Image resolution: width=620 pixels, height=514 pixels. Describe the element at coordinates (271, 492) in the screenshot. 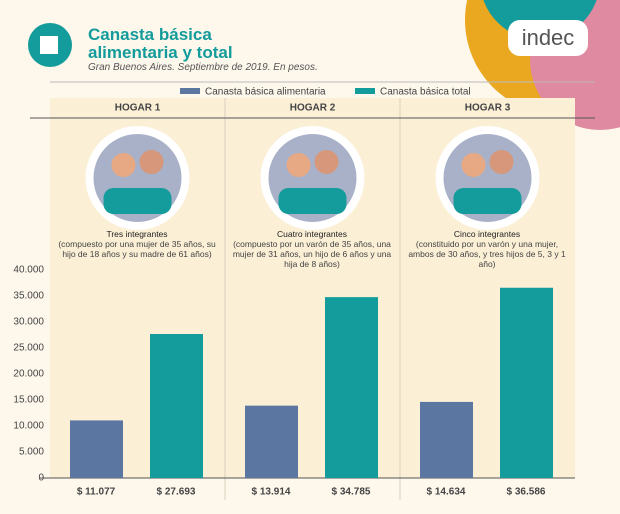

I see `value-label: $ 13.914` at that location.